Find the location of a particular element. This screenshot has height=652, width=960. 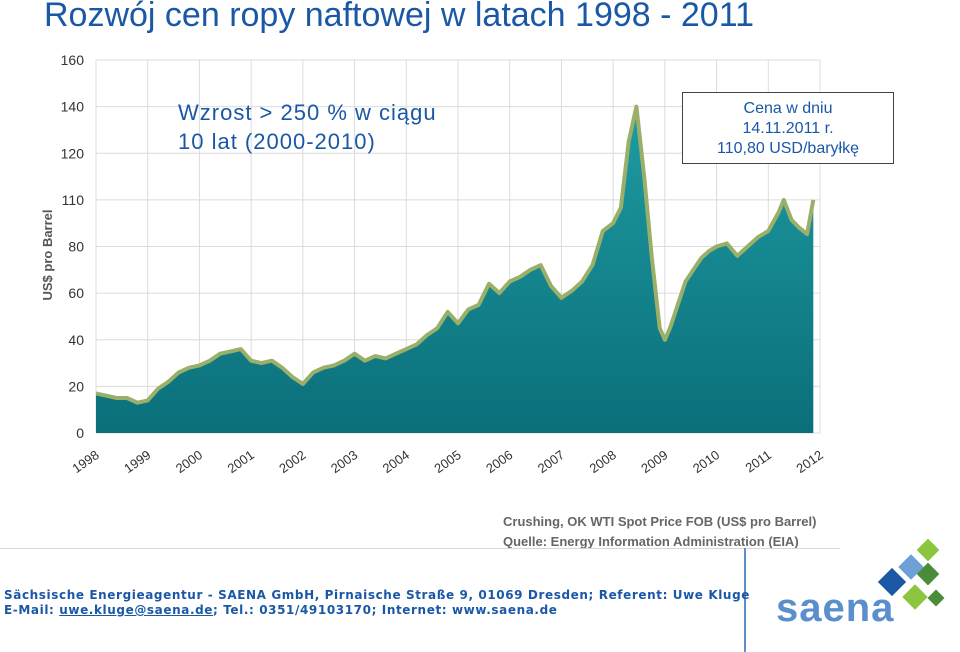

x-tick-label: 2002 is located at coordinates (292, 461).